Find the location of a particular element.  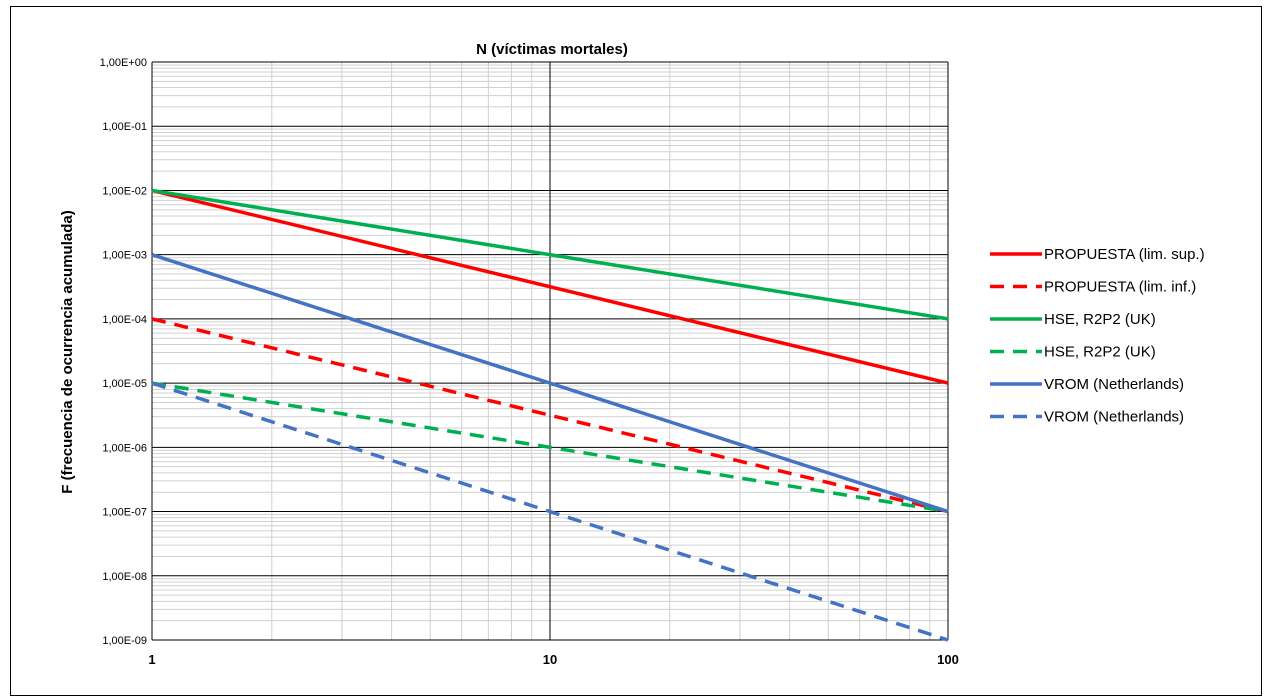

legend-label-6: VROM (Netherlands) is located at coordinates (1114, 417).